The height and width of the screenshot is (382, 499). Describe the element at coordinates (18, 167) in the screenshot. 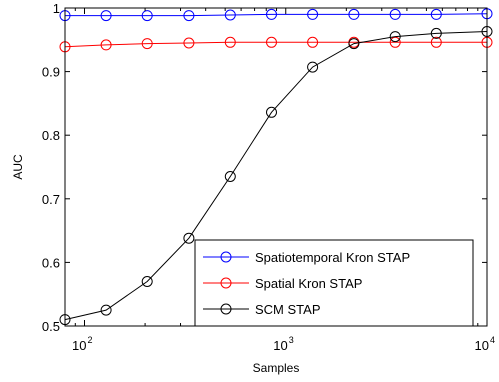

I see `y-axis-label: AUC` at that location.